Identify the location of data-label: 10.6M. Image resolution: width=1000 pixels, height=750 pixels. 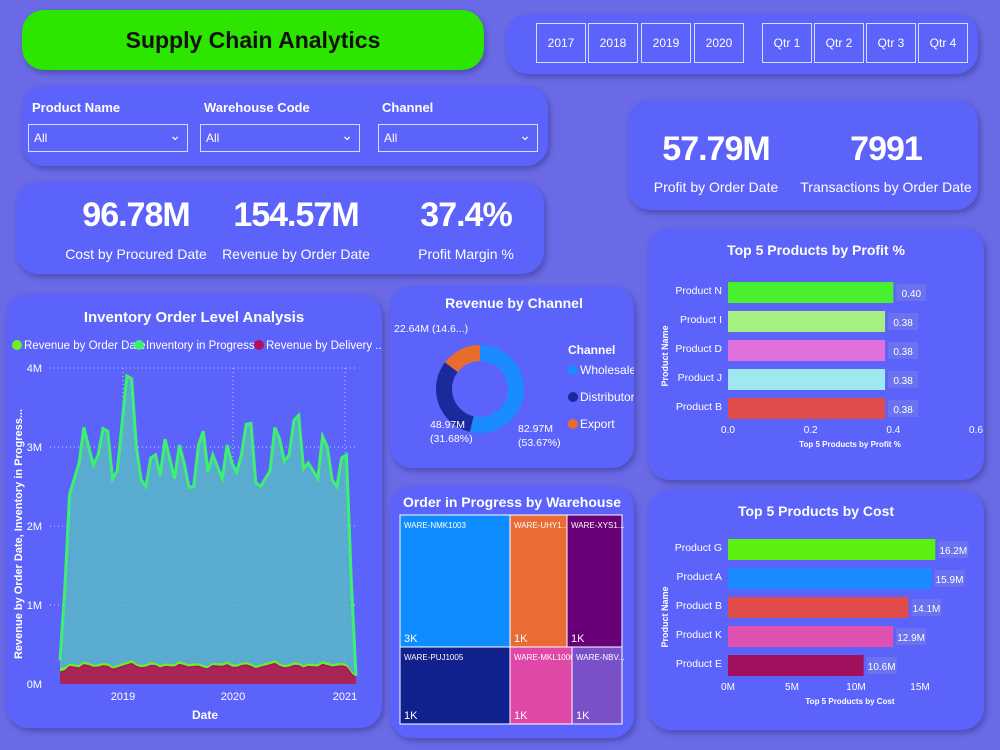
(882, 667).